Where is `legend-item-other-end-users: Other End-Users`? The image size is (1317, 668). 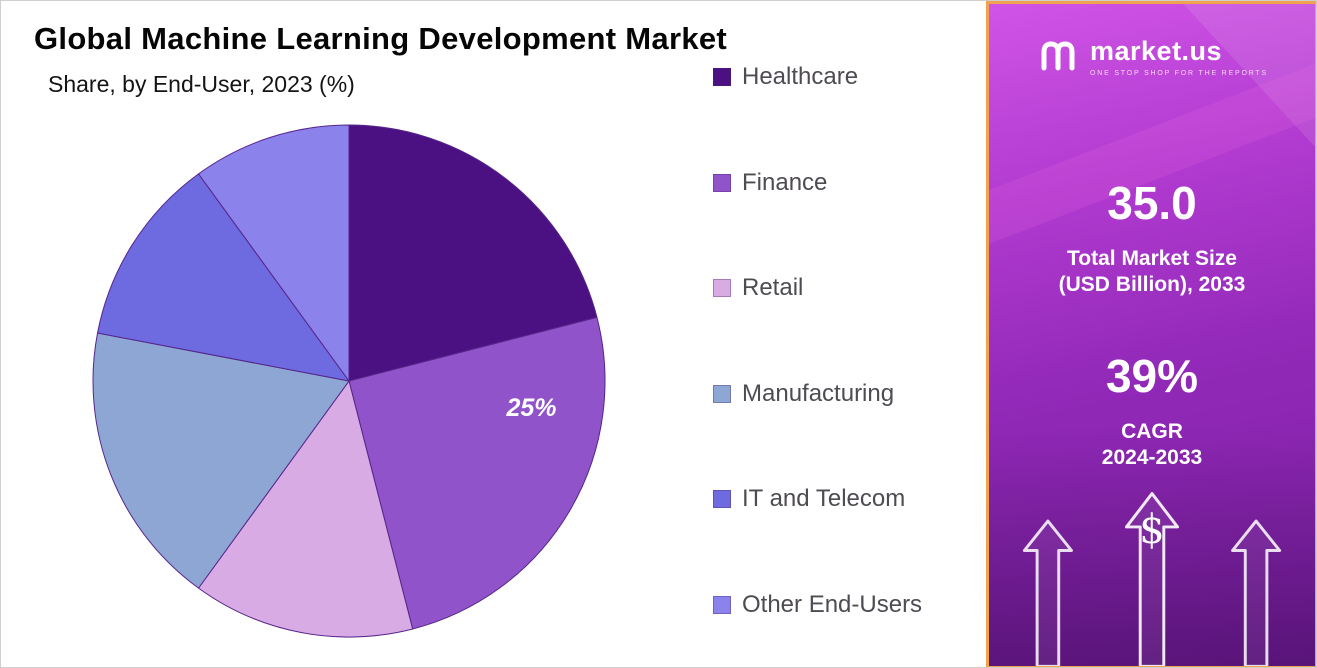
legend-item-other-end-users: Other End-Users is located at coordinates (817, 605).